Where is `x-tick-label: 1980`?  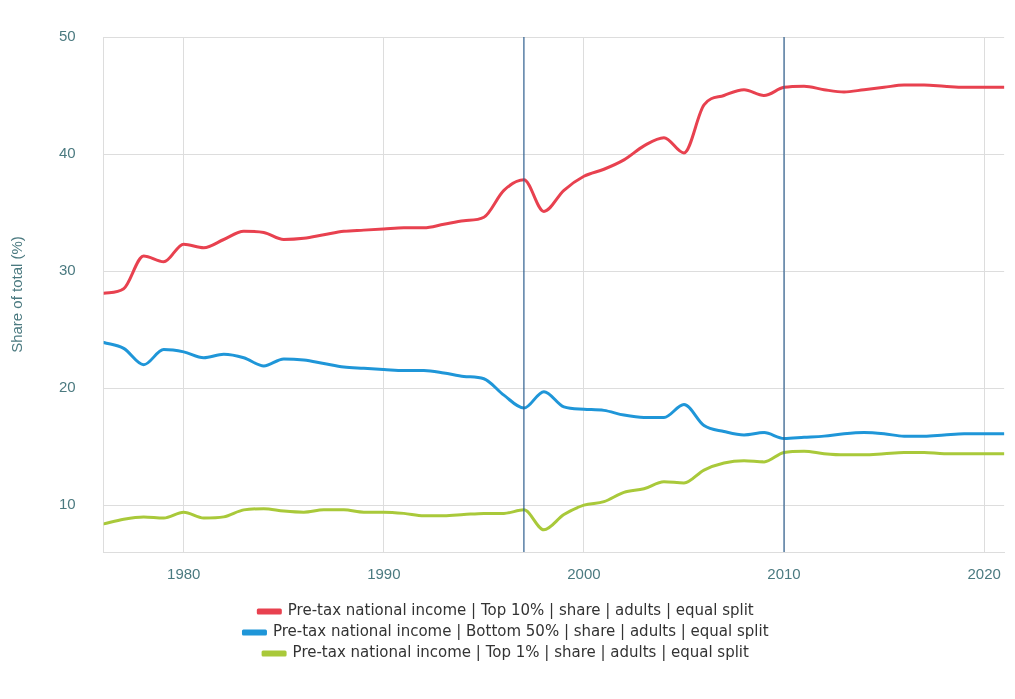
x-tick-label: 1980 is located at coordinates (184, 574).